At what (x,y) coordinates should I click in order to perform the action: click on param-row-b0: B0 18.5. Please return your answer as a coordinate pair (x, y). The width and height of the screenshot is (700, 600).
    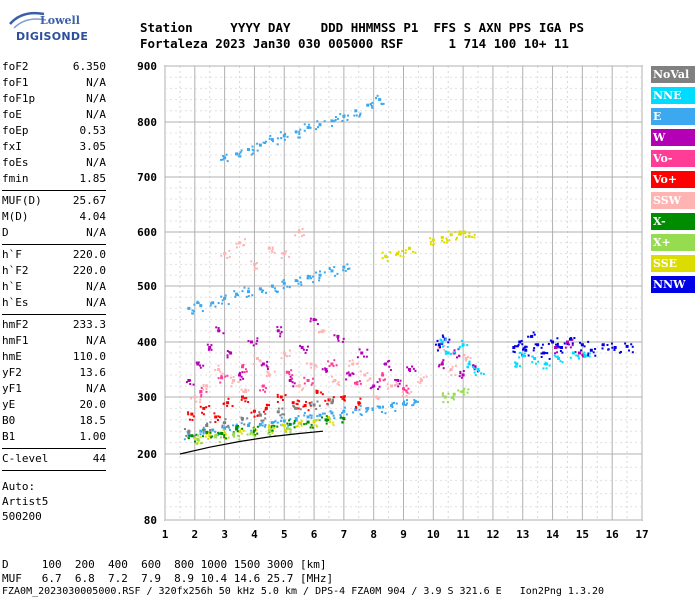
    Looking at the image, I should click on (54, 422).